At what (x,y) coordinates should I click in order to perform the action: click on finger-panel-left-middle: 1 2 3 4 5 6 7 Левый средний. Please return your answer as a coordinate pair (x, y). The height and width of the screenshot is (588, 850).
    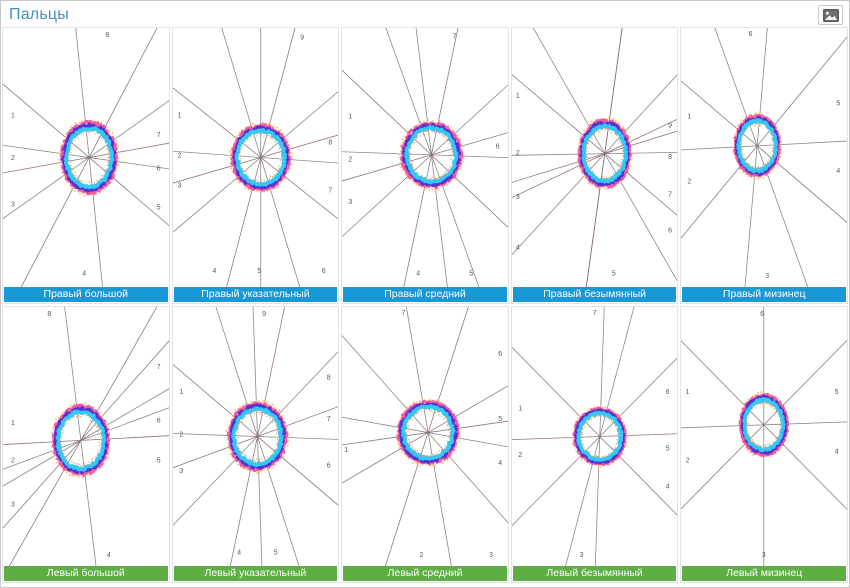
    Looking at the image, I should click on (425, 444).